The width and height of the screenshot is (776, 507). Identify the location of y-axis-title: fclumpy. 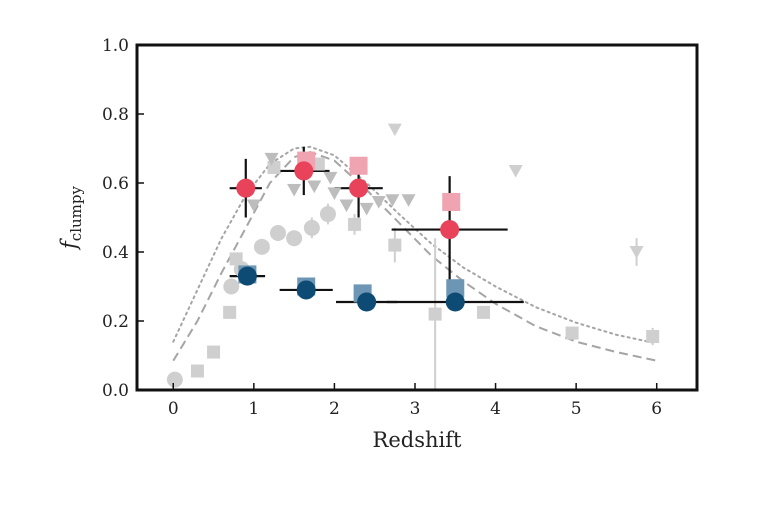
(71, 218).